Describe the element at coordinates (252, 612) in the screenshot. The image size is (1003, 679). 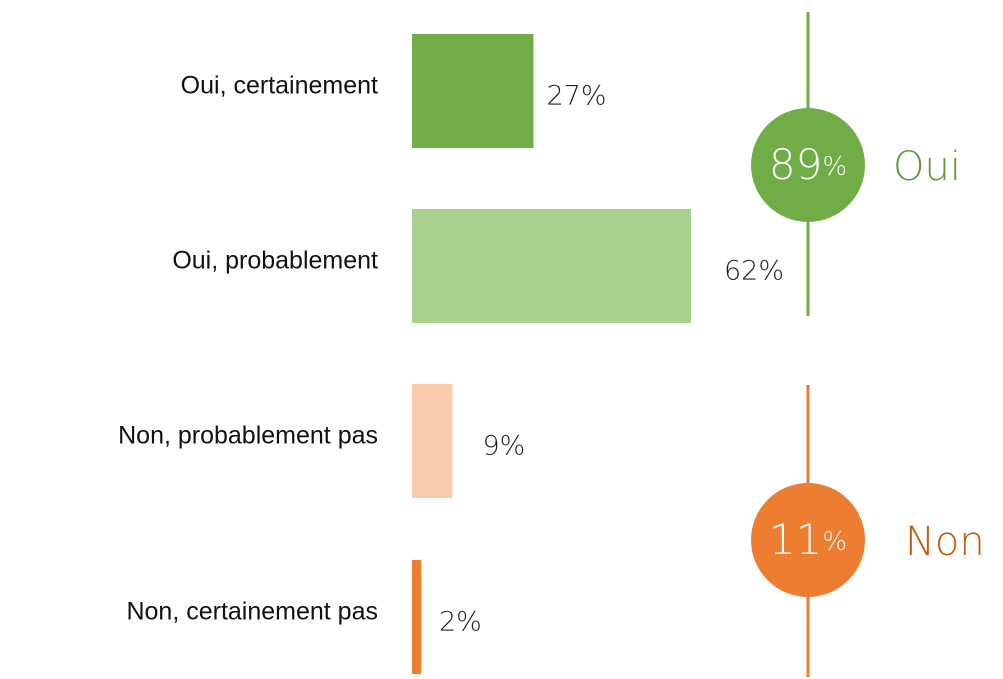
I see `category-label: Non, certainement pas` at that location.